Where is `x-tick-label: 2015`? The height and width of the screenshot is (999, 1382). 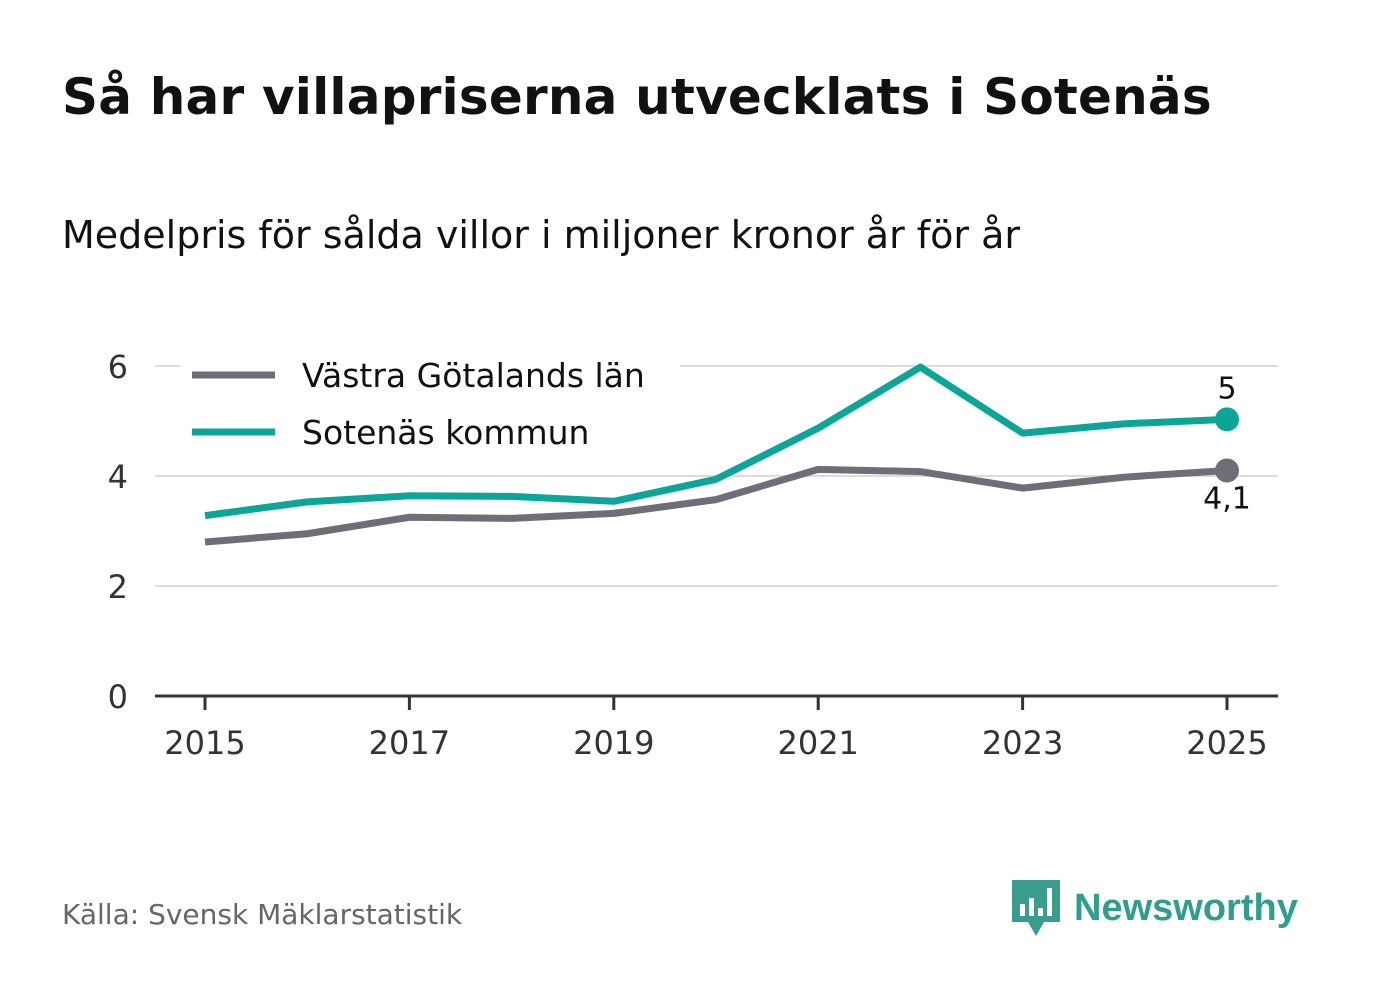 x-tick-label: 2015 is located at coordinates (204, 743).